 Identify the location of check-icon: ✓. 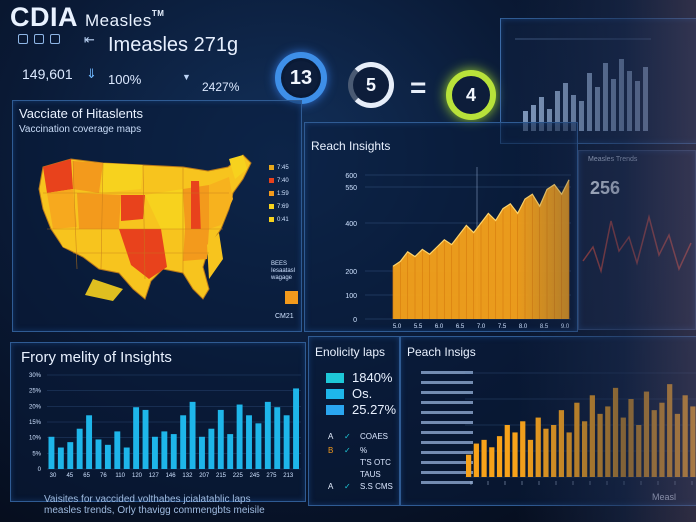
(347, 450).